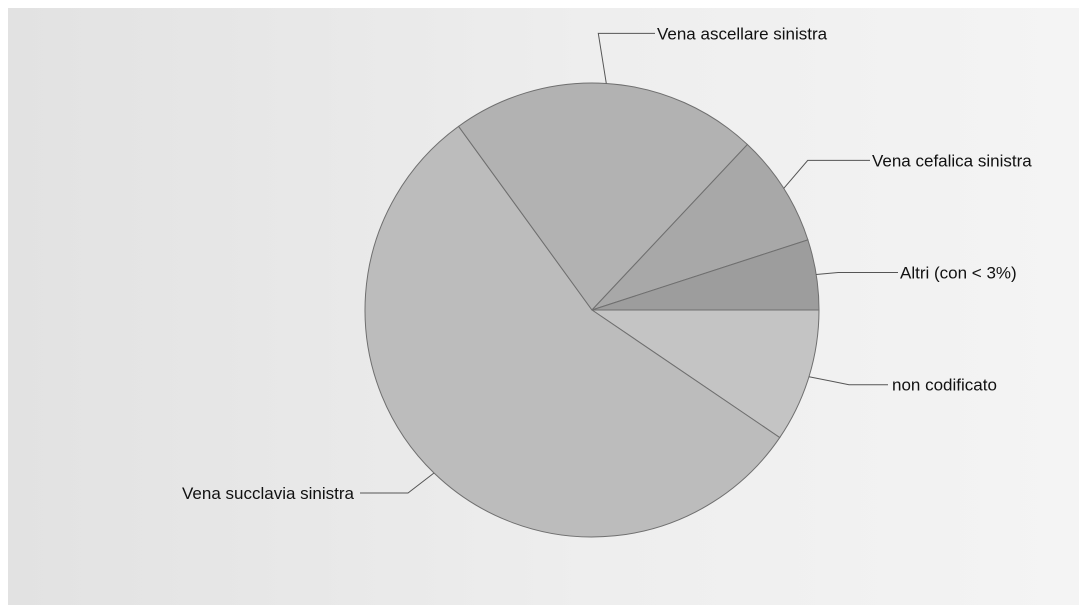  I want to click on slice-label-vena-succlavia-sinistra: Vena succlavia sinistra, so click(268, 493).